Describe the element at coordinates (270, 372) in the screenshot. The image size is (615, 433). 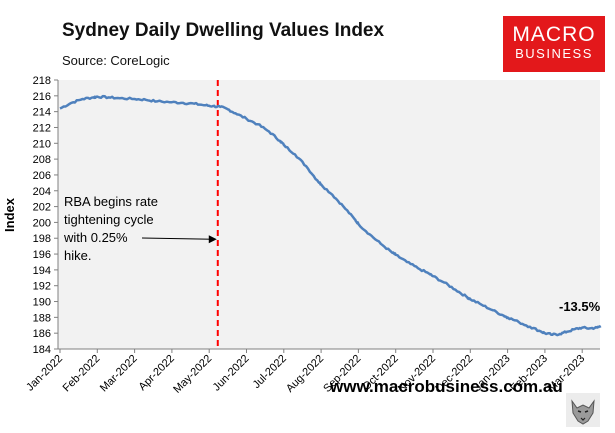
I see `x-tick-label: Jul-2022` at that location.